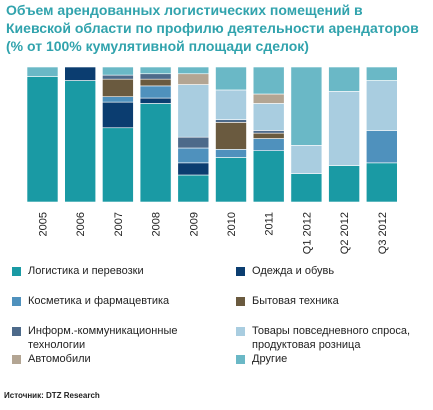 This screenshot has height=410, width=433. I want to click on category-label: 2010, so click(232, 224).